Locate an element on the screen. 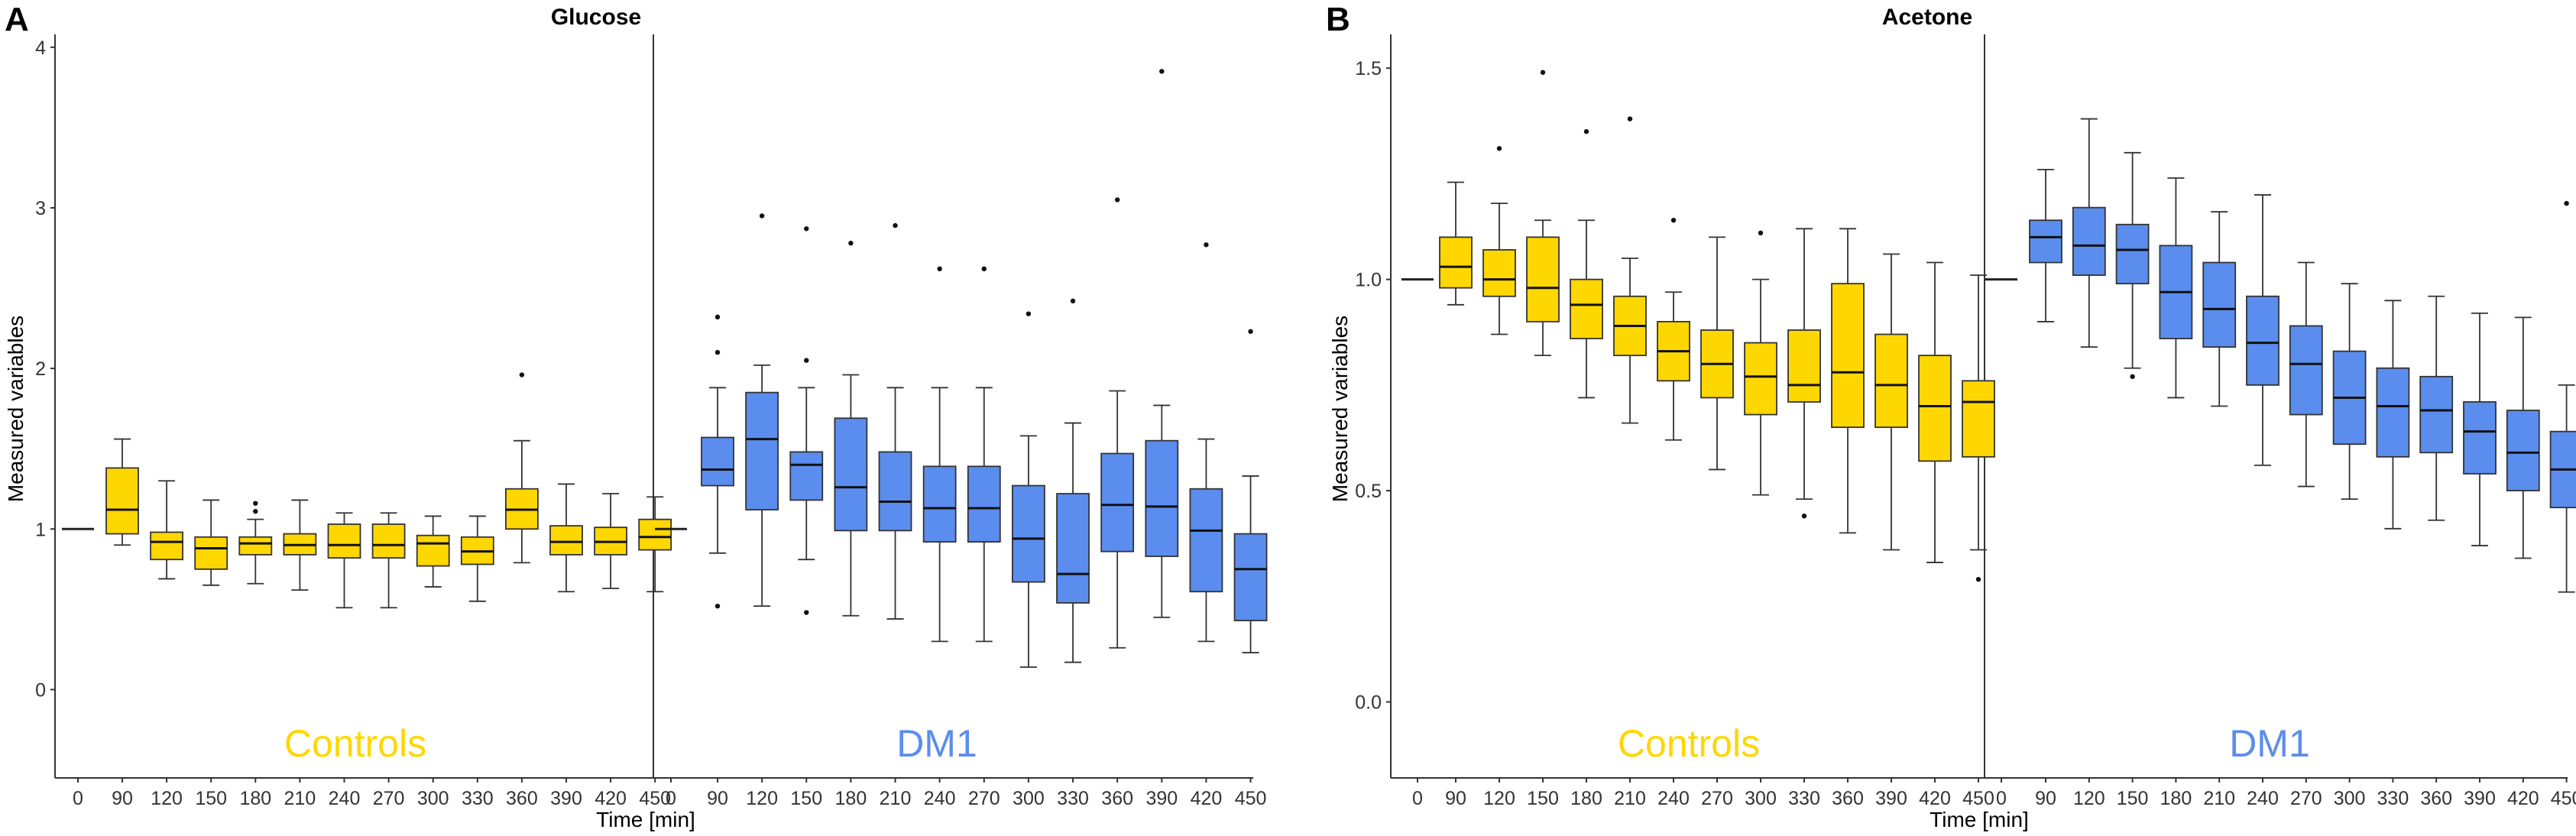  panel-a-y-axis-title: Measured variables is located at coordinates (16, 409).